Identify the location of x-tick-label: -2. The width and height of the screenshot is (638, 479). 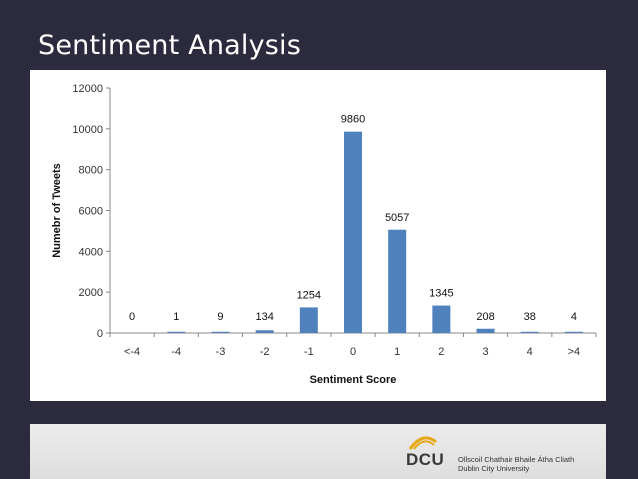
(265, 352).